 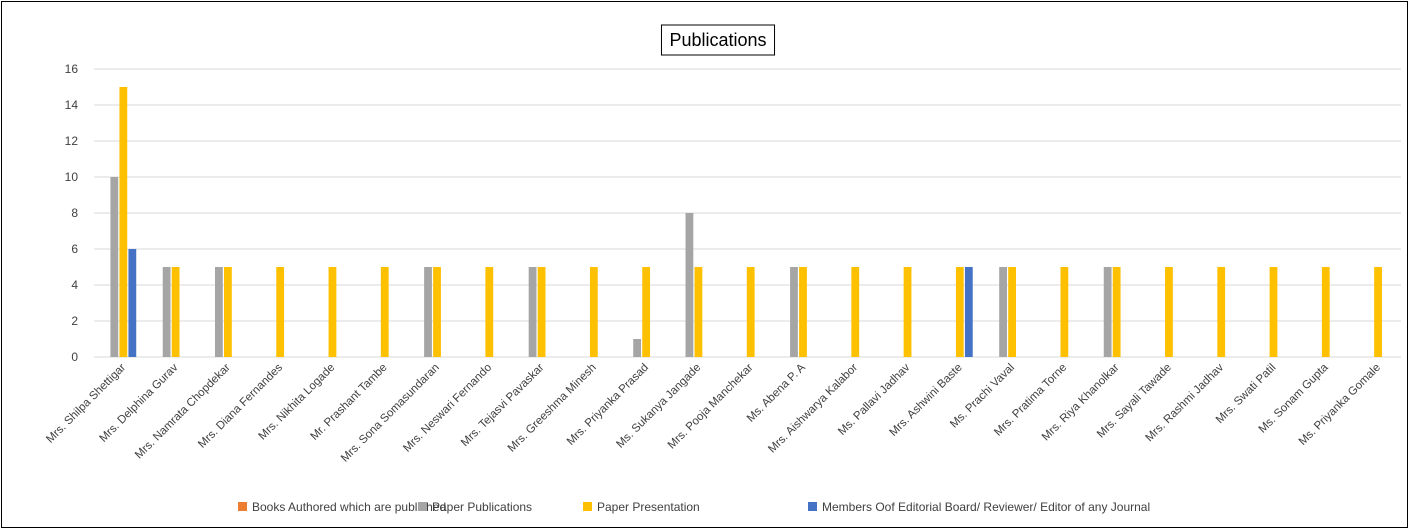 I want to click on y-tick-label: 8, so click(x=74, y=213).